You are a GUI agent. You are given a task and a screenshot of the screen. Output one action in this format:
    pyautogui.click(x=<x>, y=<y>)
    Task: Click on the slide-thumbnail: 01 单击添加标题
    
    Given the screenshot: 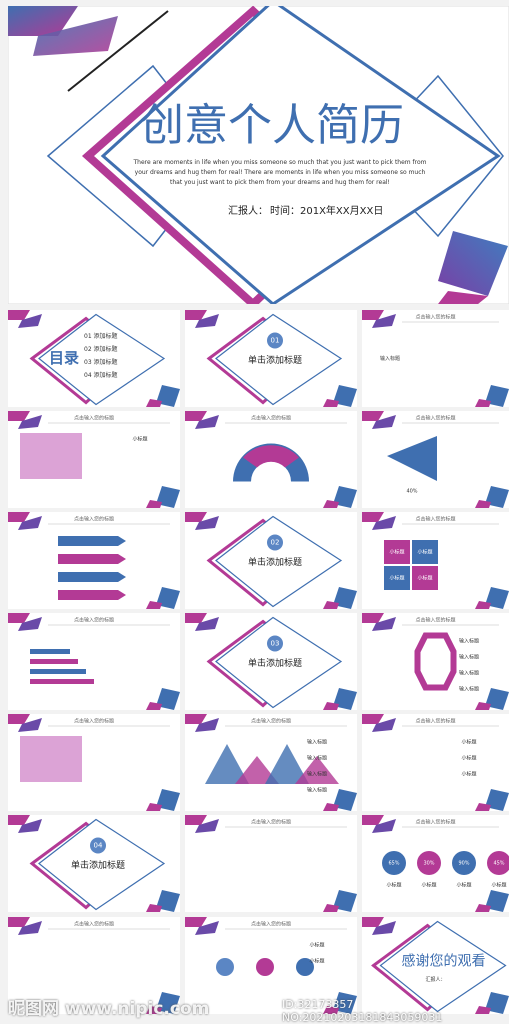 What is the action you would take?
    pyautogui.click(x=271, y=358)
    